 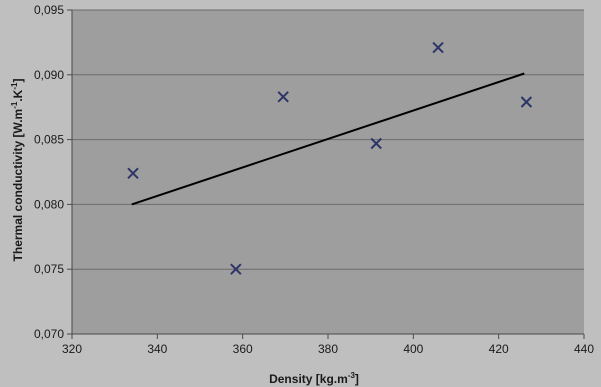 What do you see at coordinates (49, 140) in the screenshot?
I see `y-tick-label: 0,085` at bounding box center [49, 140].